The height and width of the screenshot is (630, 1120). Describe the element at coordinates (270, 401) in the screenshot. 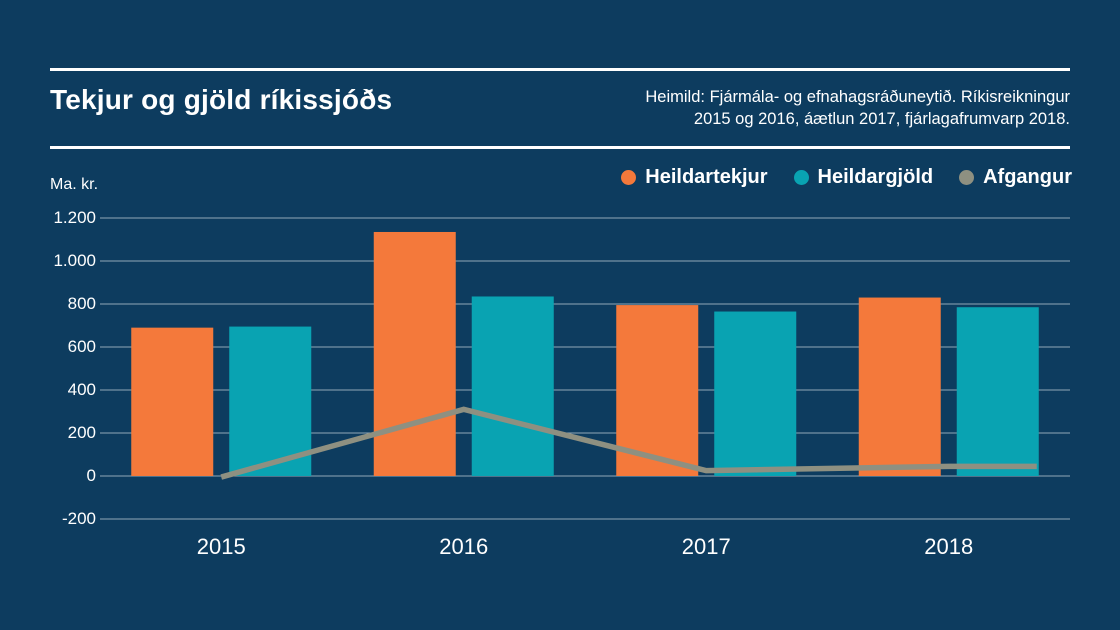

I see `bar-heildargjöld-2015` at that location.